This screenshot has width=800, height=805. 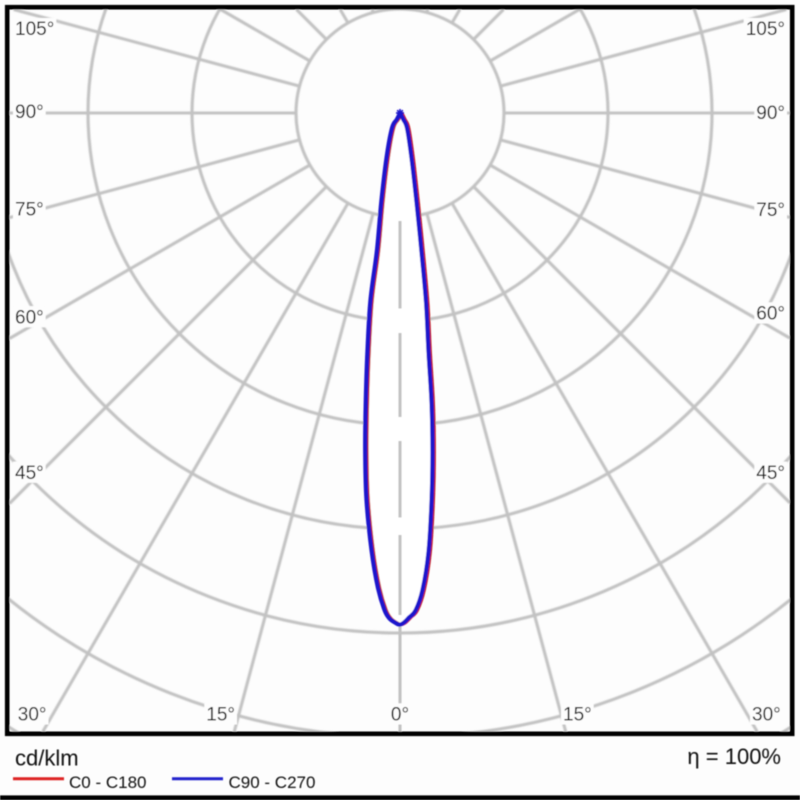 What do you see at coordinates (734, 756) in the screenshot?
I see `svg-text: η = 100%` at bounding box center [734, 756].